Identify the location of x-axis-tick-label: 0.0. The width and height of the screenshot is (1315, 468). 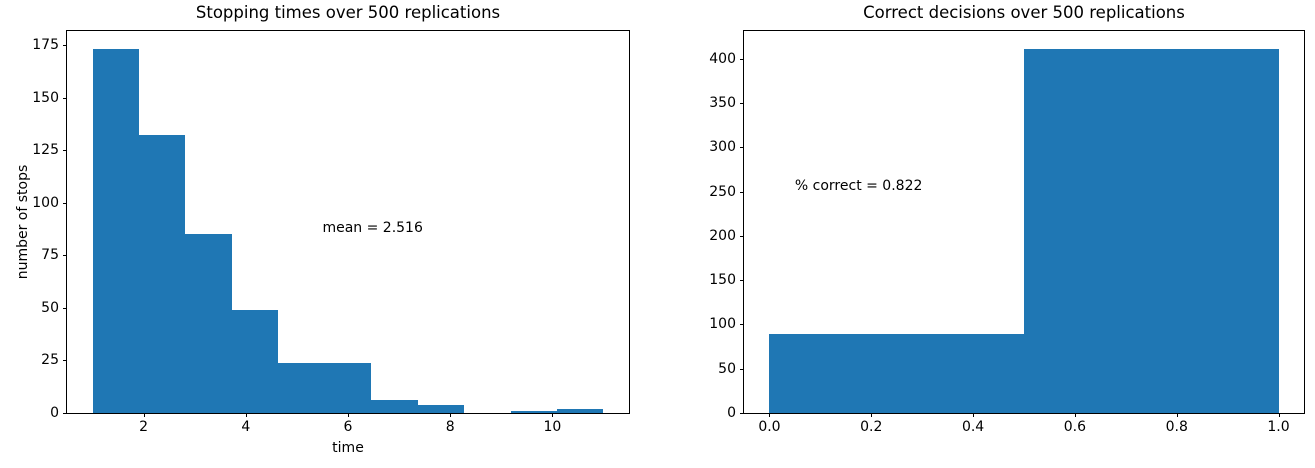
(769, 427).